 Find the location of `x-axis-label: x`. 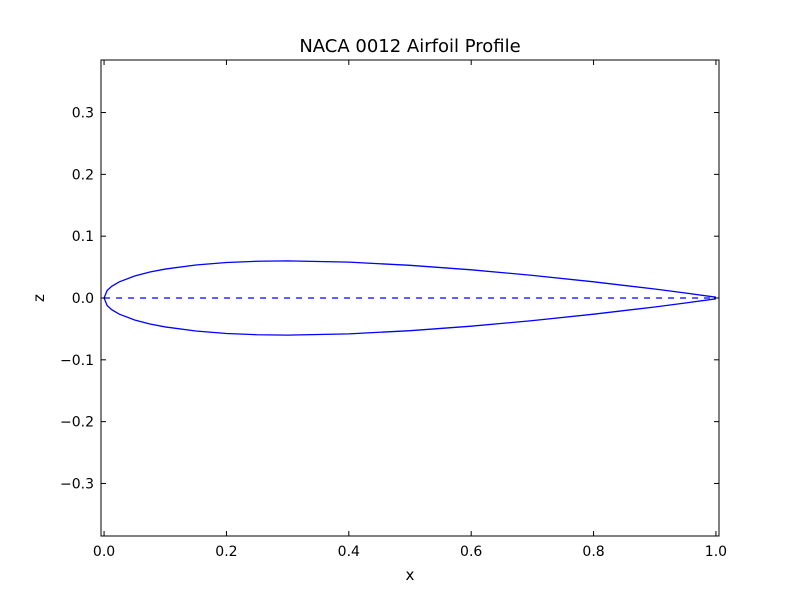

x-axis-label: x is located at coordinates (410, 575).